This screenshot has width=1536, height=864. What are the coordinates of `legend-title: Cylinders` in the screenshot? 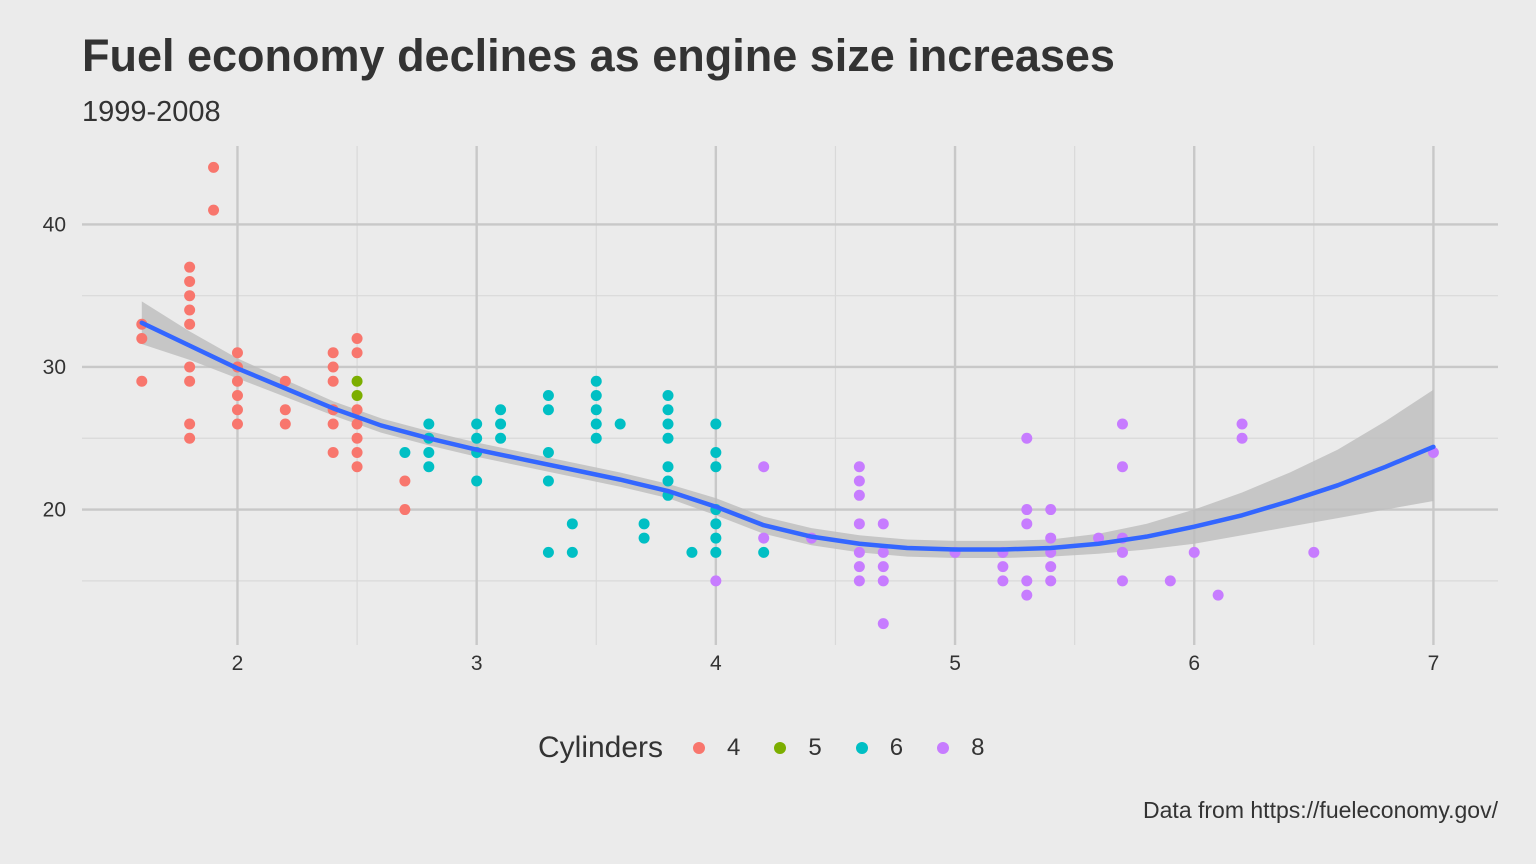 It's located at (601, 747).